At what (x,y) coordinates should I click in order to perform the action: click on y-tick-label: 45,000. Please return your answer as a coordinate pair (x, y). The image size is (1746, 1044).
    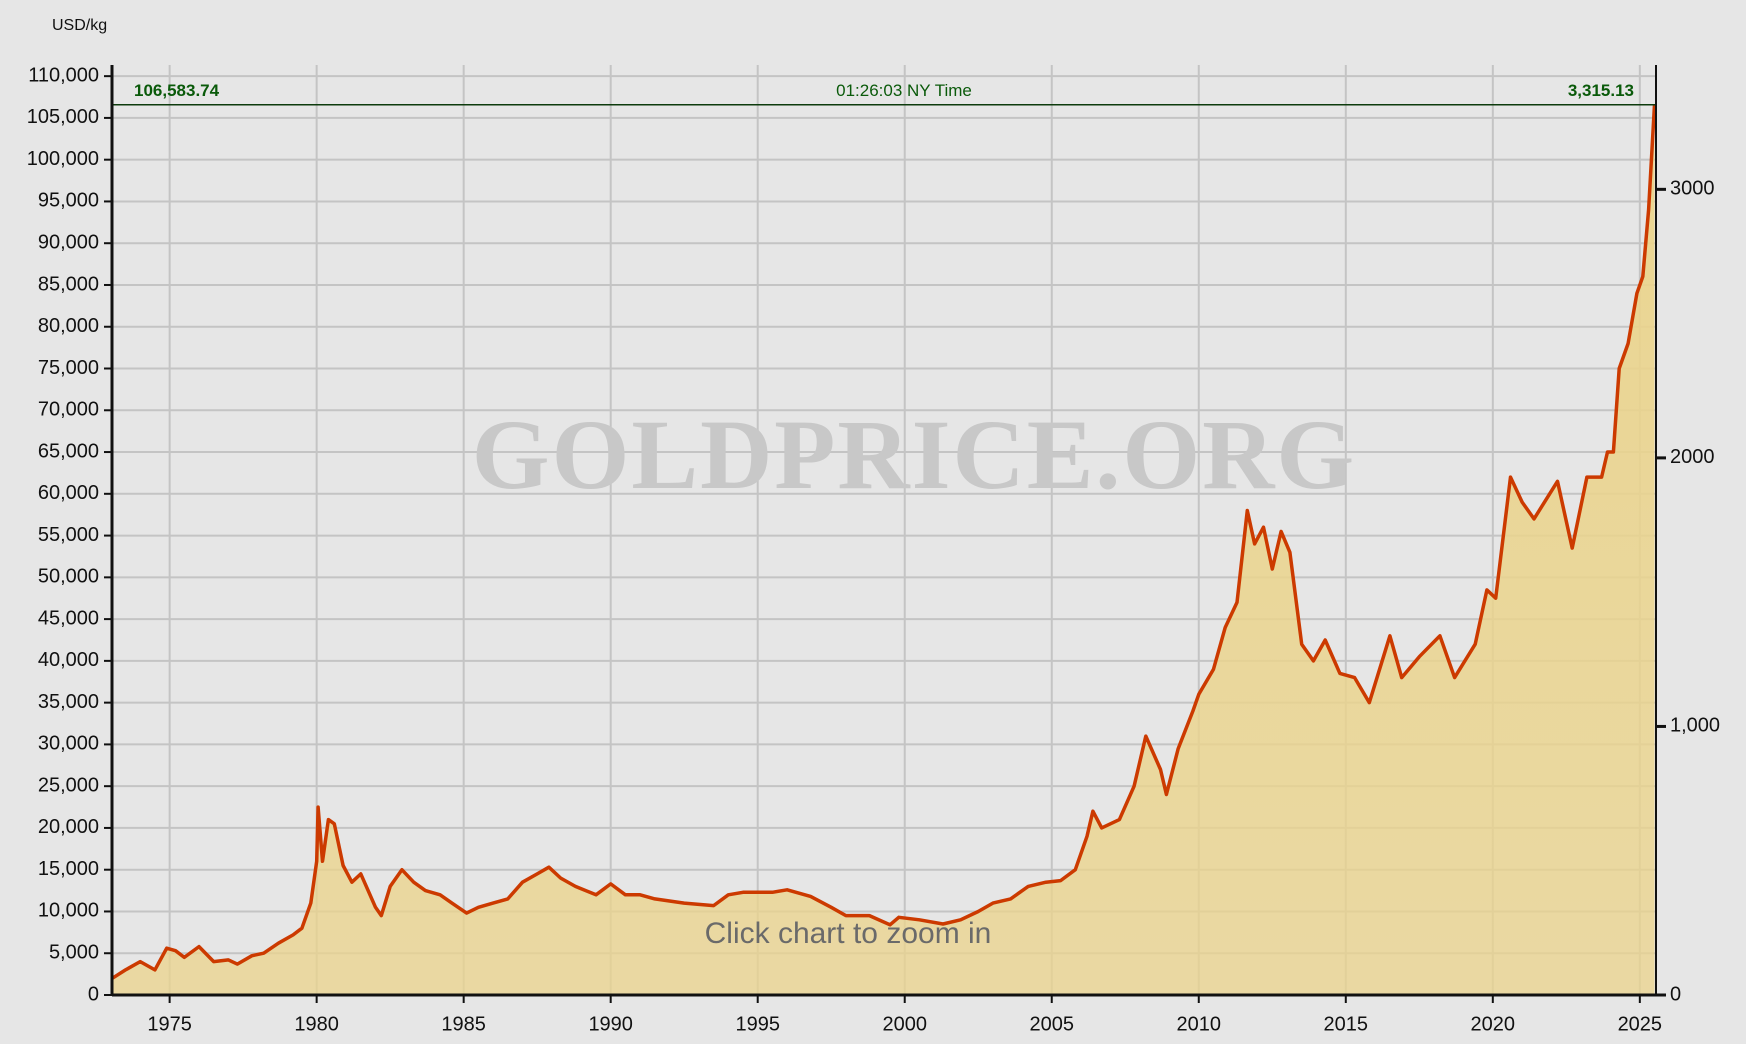
    Looking at the image, I should click on (68, 618).